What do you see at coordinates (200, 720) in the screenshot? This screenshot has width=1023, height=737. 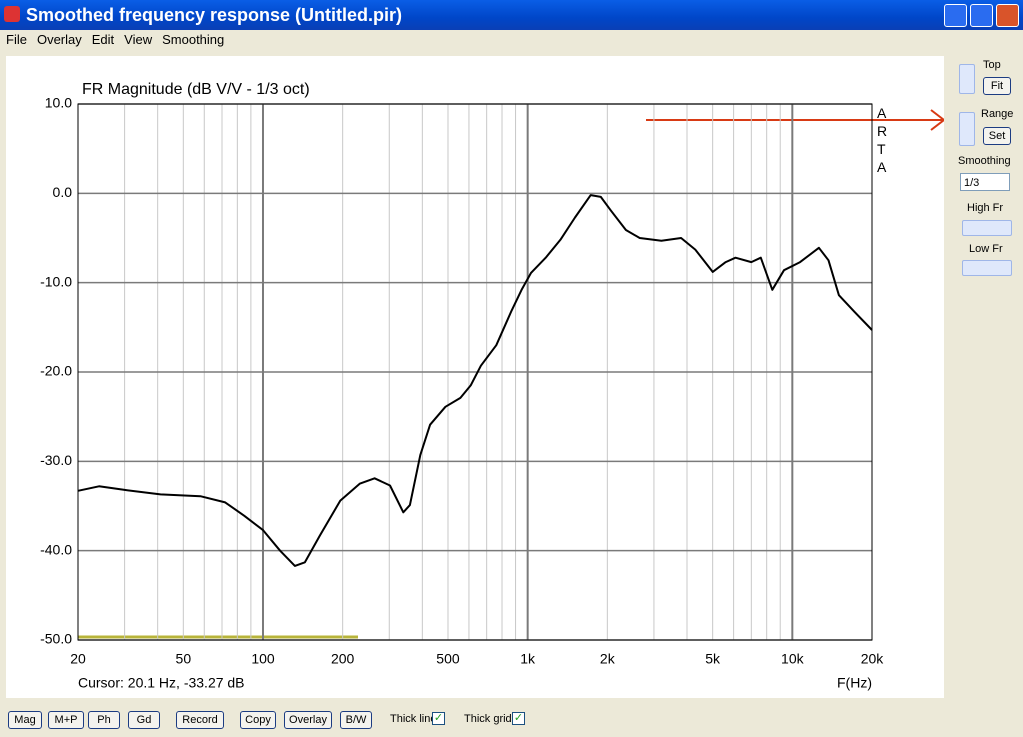 I see `toolbar-button: Record` at bounding box center [200, 720].